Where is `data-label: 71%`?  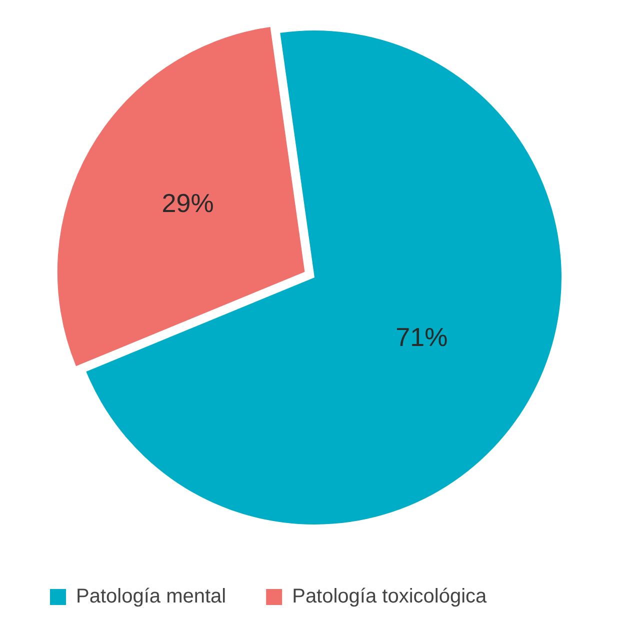 data-label: 71% is located at coordinates (422, 337).